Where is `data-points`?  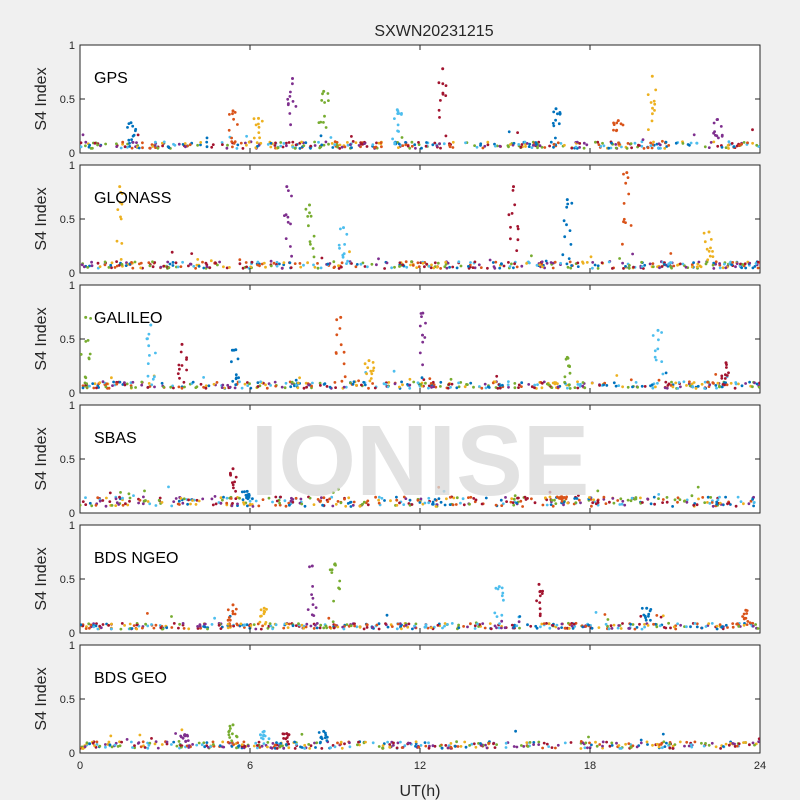 data-points is located at coordinates (420, 350).